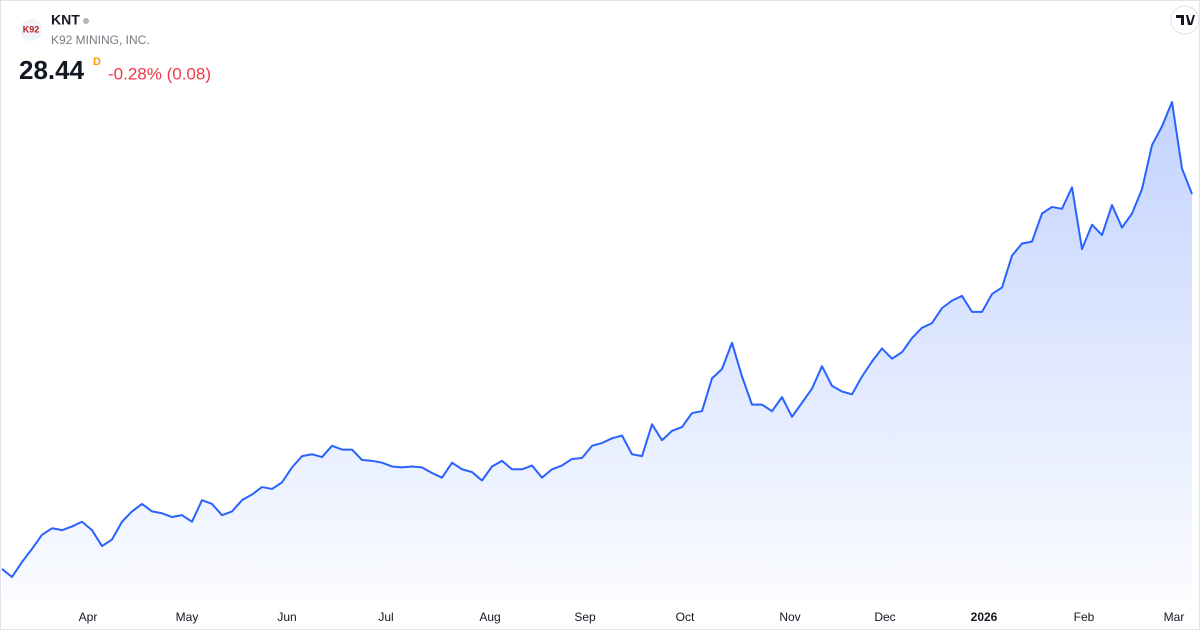 The image size is (1200, 635). What do you see at coordinates (685, 617) in the screenshot?
I see `x-tick-label: Oct` at bounding box center [685, 617].